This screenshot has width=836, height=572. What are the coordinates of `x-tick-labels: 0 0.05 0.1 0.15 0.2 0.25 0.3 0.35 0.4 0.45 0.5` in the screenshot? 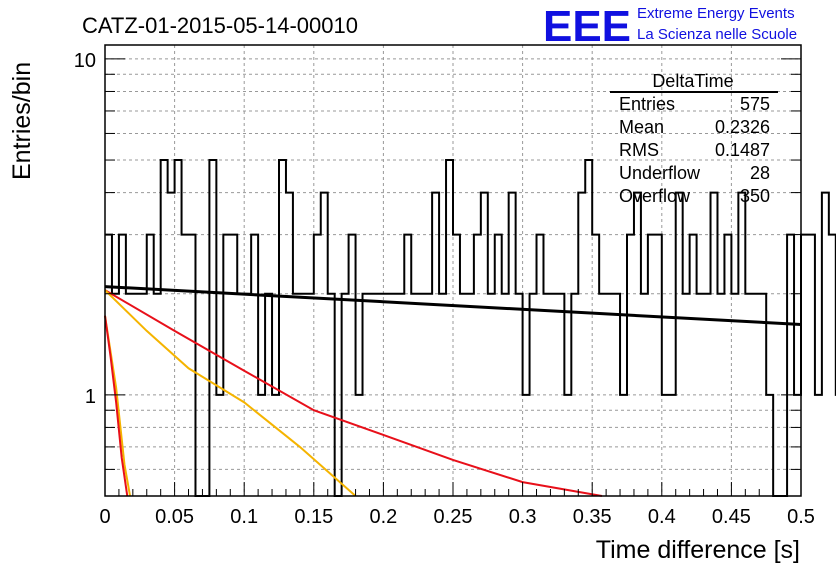 It's located at (456, 517).